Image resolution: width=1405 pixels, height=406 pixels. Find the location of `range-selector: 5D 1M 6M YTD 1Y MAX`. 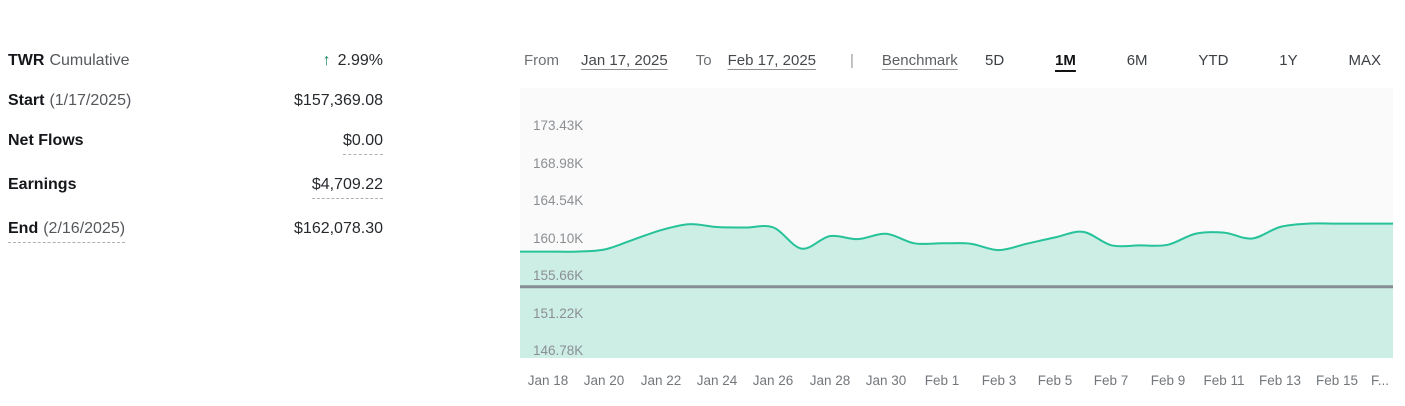

range-selector: 5D 1M 6M YTD 1Y MAX is located at coordinates (1183, 60).